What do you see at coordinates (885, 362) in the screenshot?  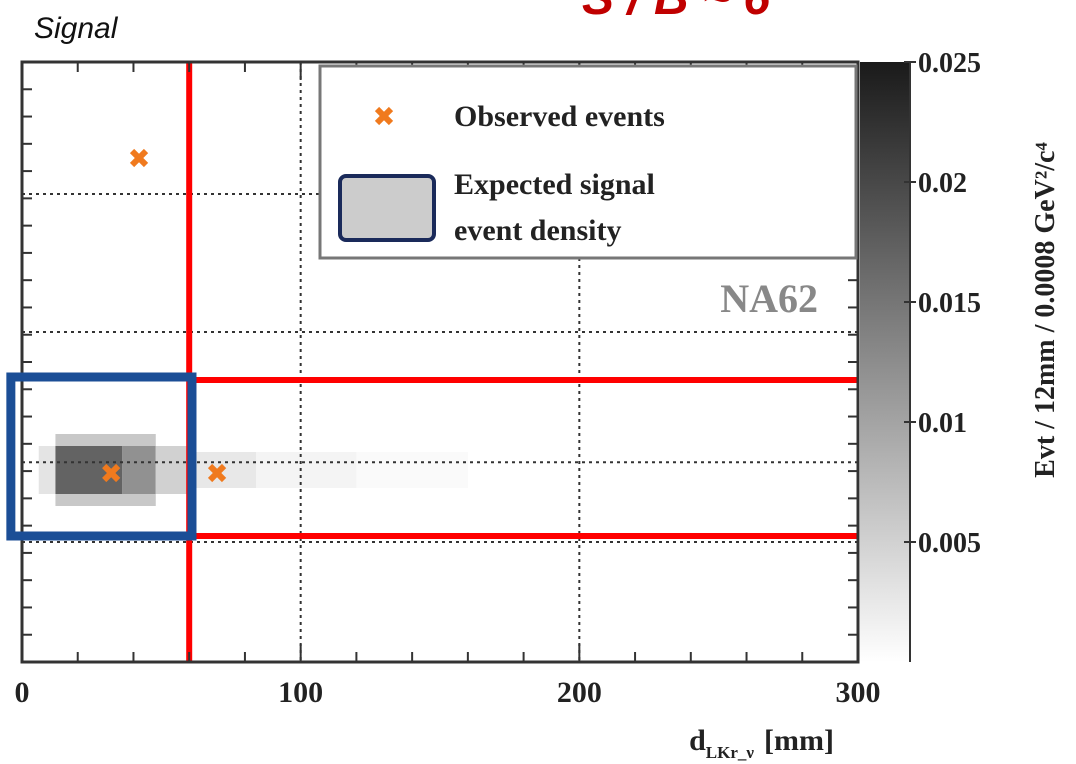 I see `colorbar-gradient` at bounding box center [885, 362].